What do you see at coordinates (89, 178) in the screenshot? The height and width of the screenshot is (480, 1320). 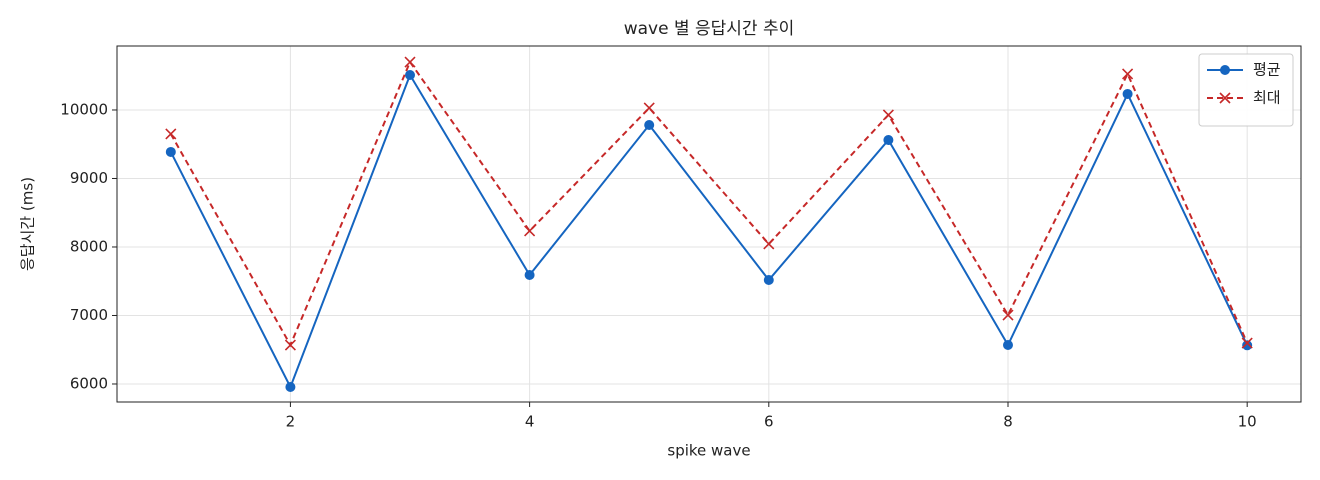 I see `y-tick-label: 9000` at bounding box center [89, 178].